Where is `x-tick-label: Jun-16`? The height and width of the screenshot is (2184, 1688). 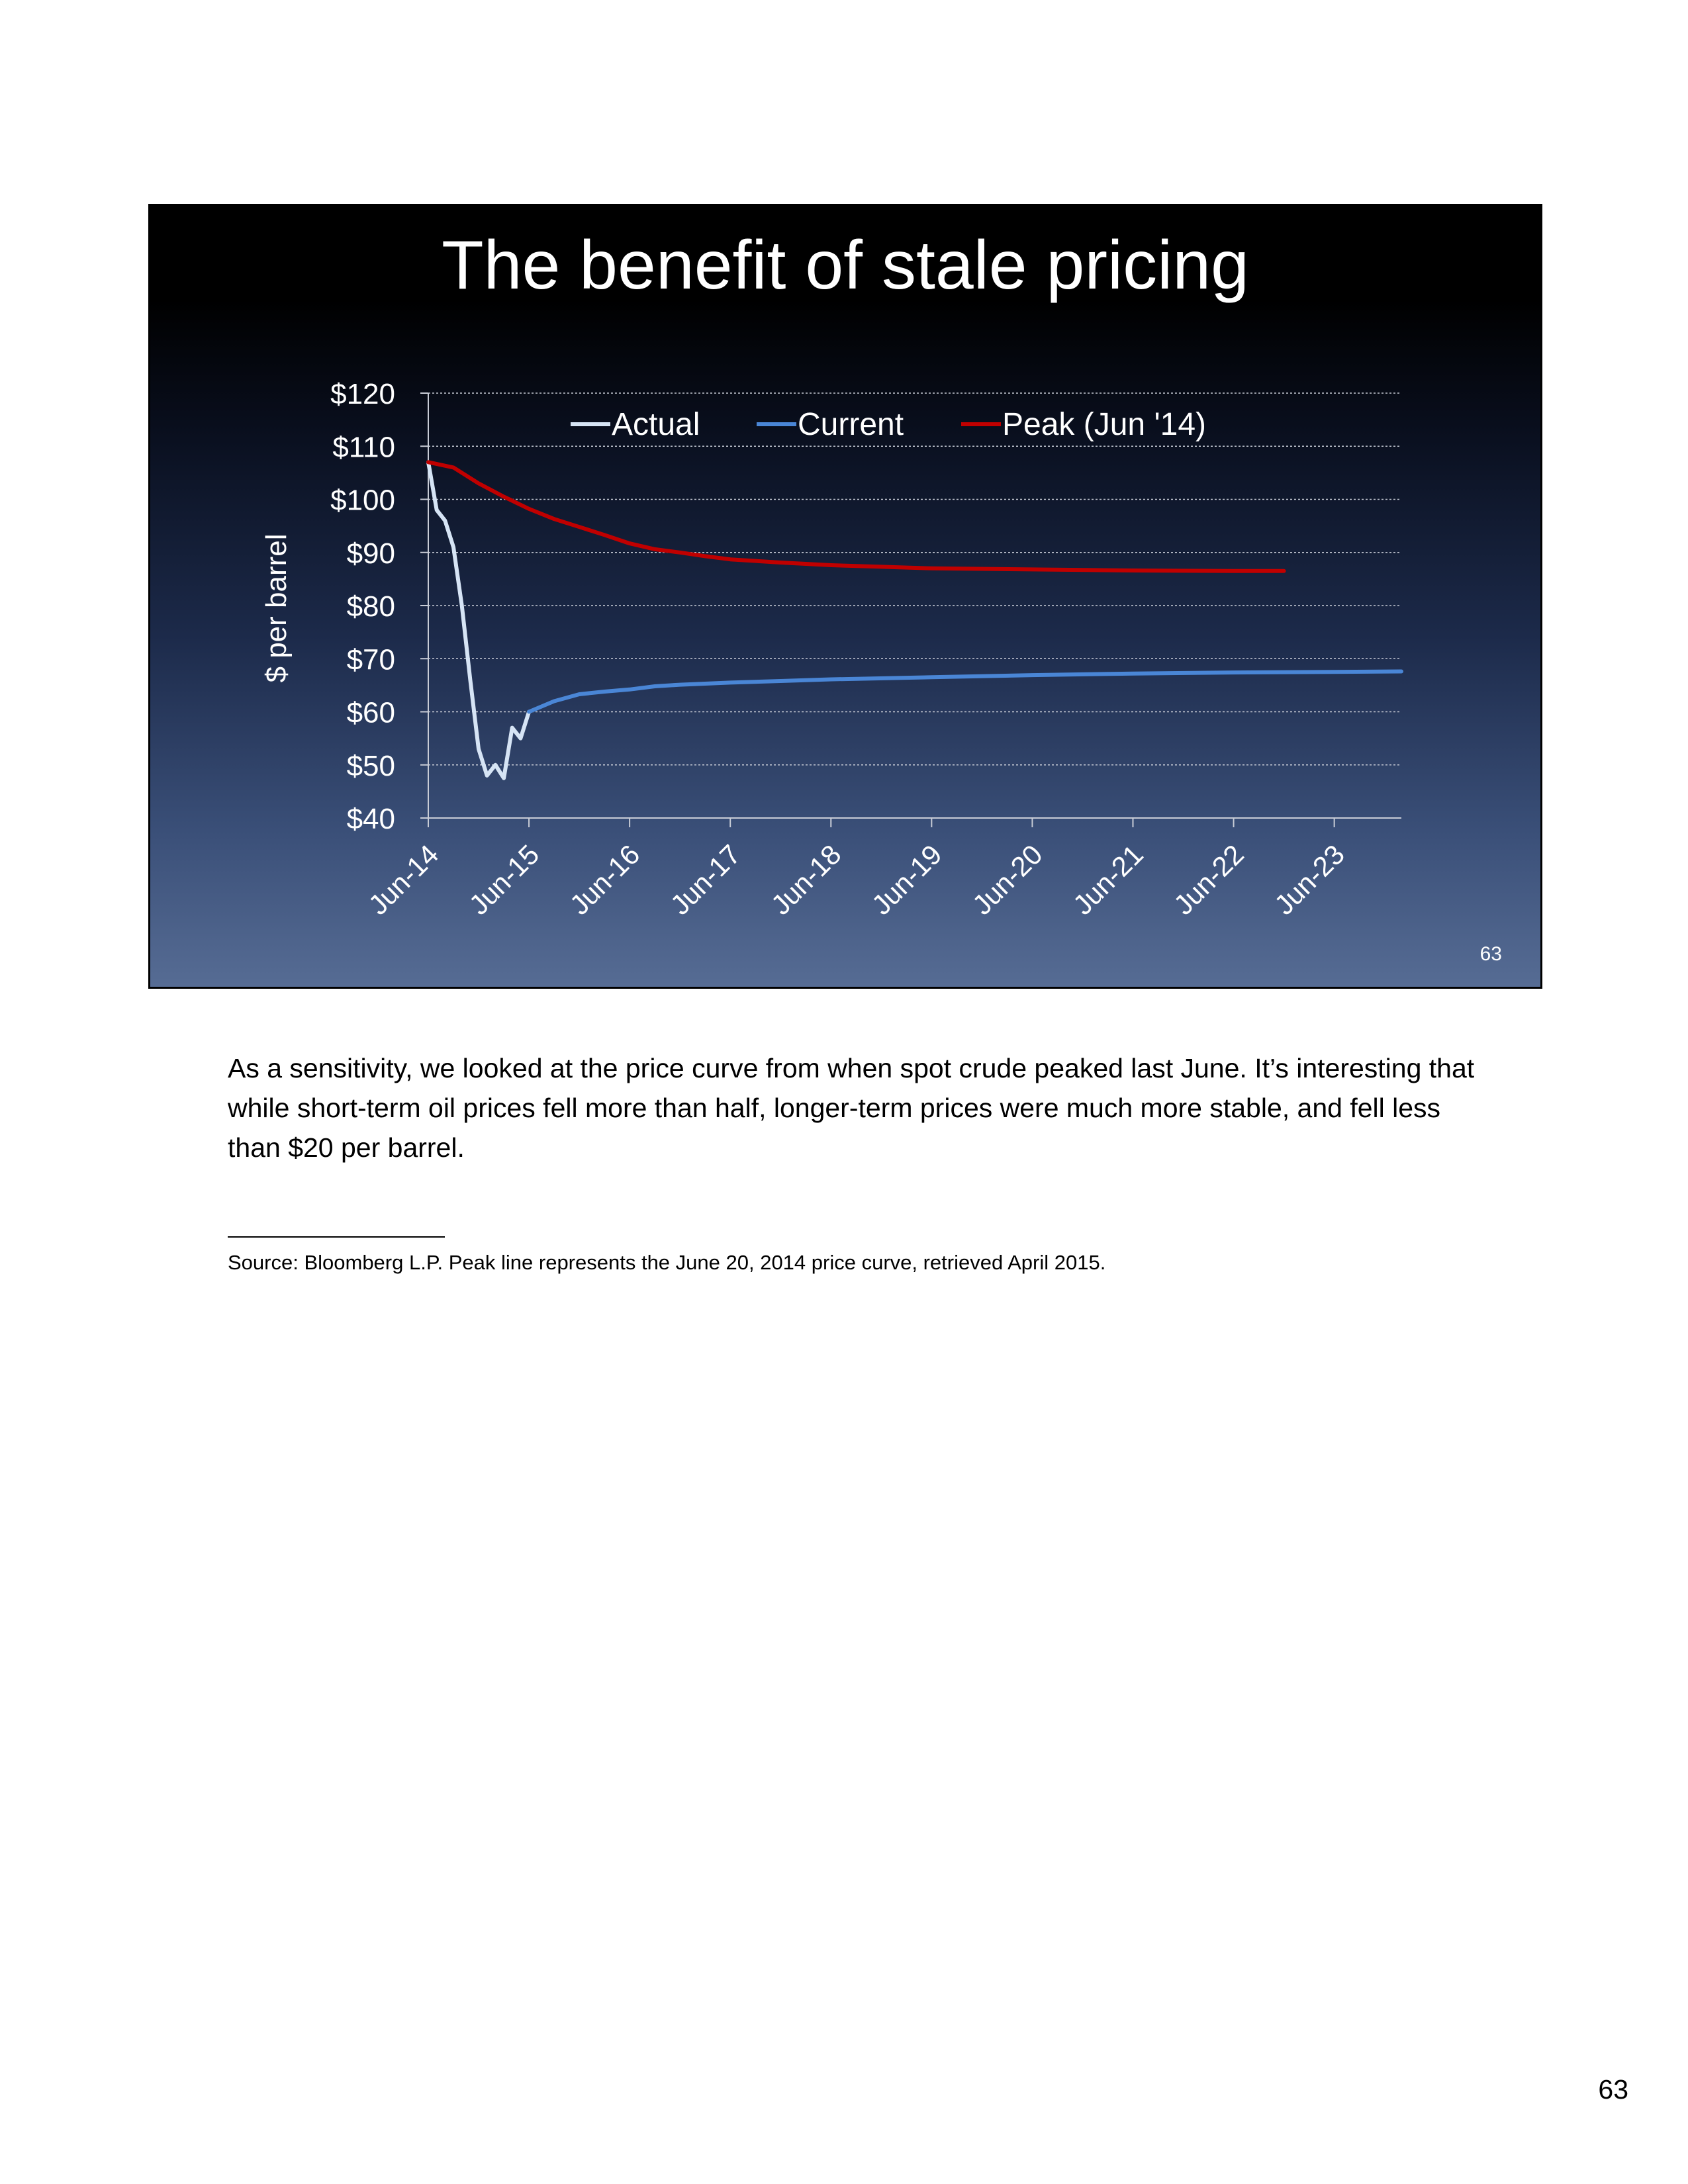
x-tick-label: Jun-16 is located at coordinates (604, 880).